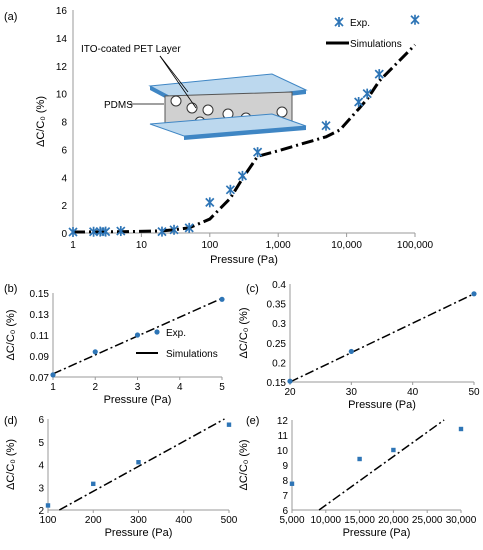  Describe the element at coordinates (93, 520) in the screenshot. I see `x-tick-d: 200` at that location.